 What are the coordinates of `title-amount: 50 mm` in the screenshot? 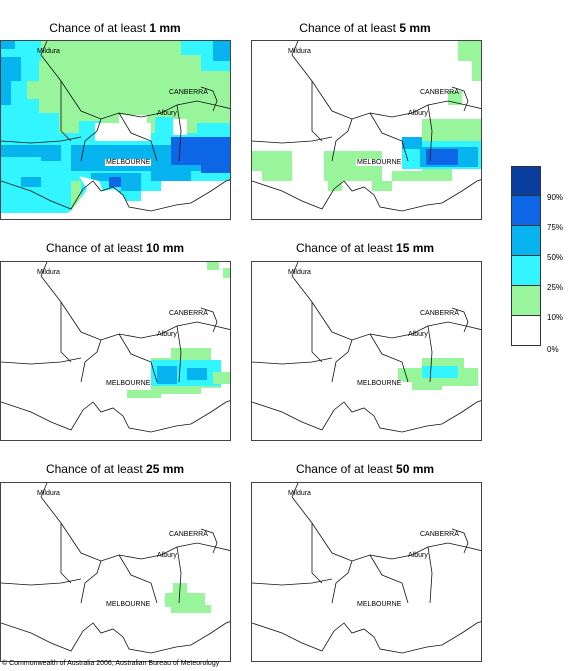 It's located at (415, 469).